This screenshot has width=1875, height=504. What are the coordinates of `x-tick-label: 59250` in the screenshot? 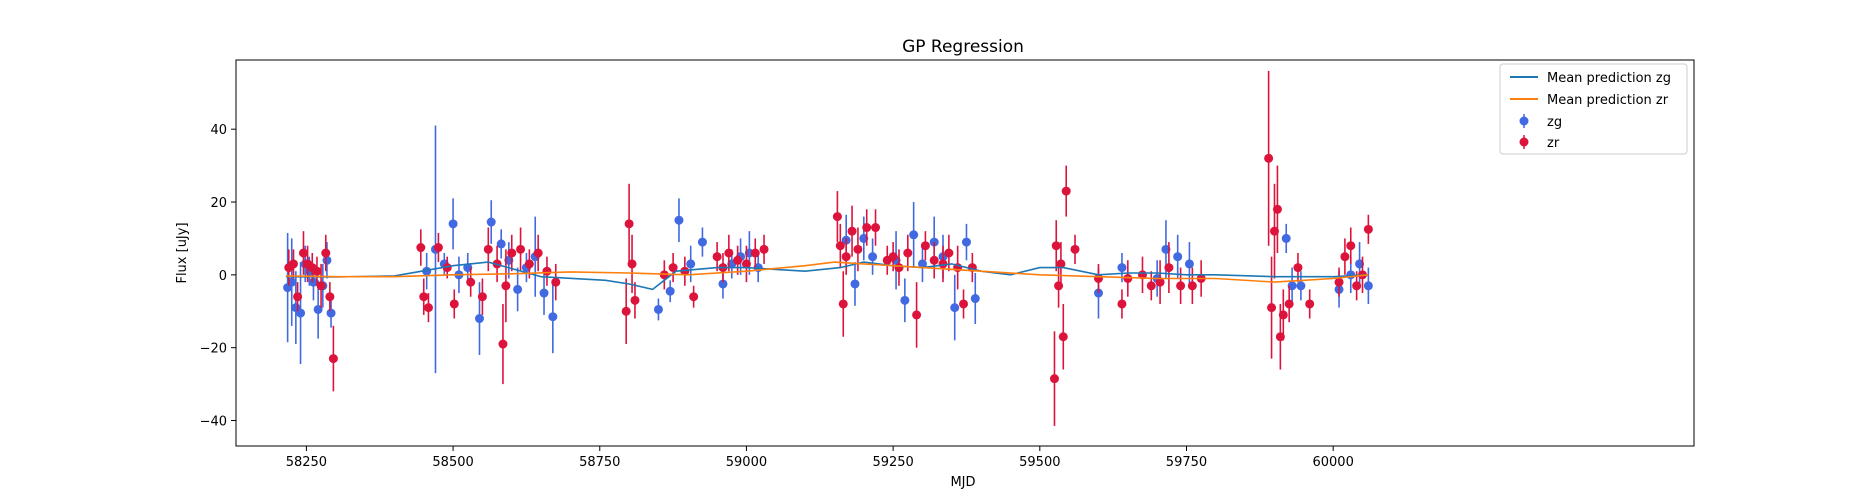 It's located at (892, 462).